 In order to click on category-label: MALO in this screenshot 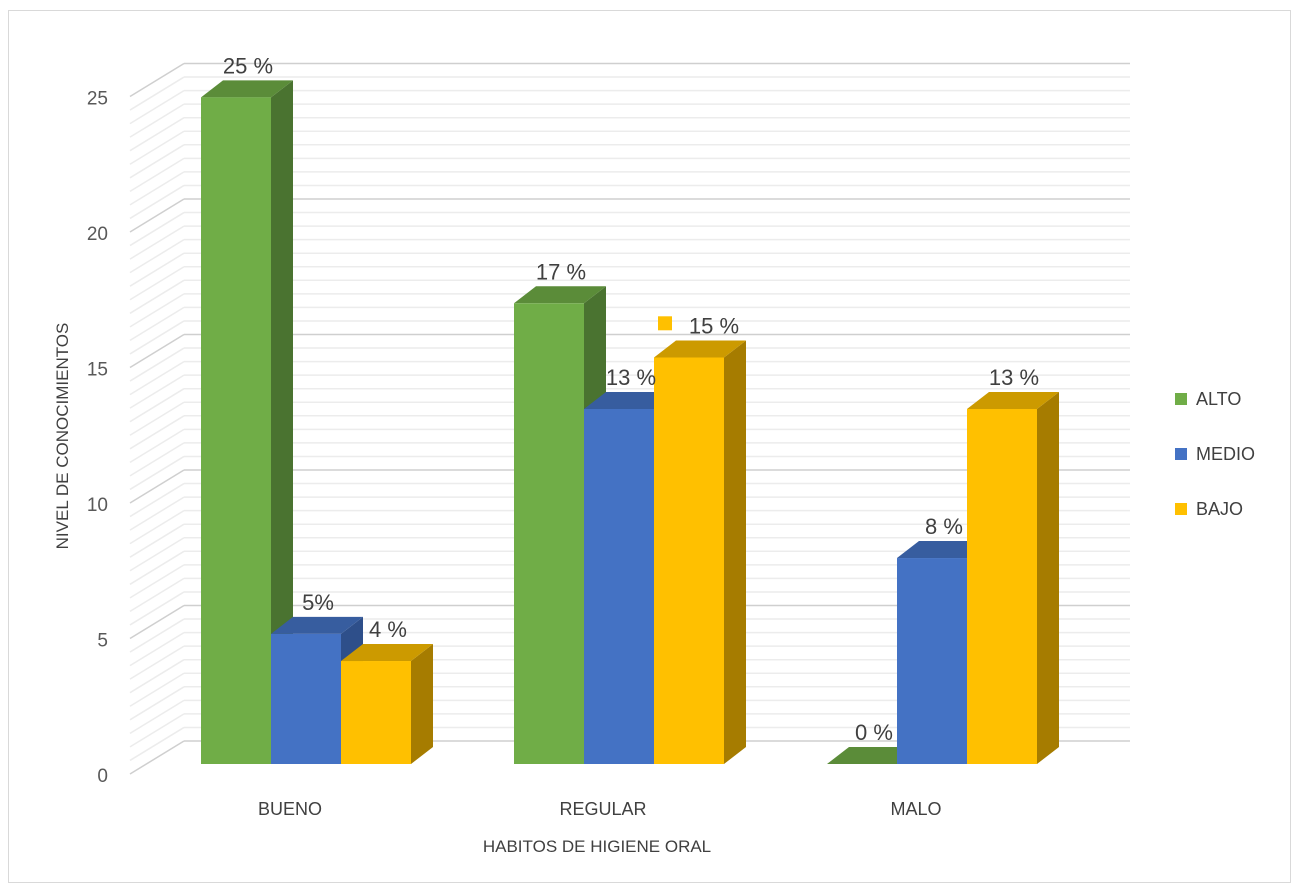, I will do `click(915, 809)`.